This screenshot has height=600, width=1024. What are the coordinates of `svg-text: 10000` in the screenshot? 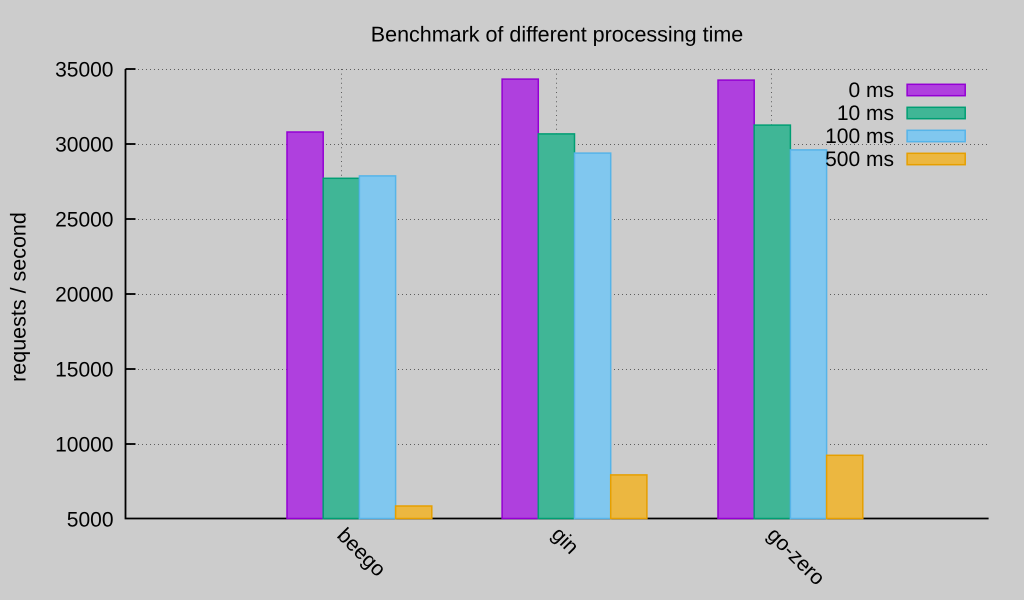 It's located at (84, 444).